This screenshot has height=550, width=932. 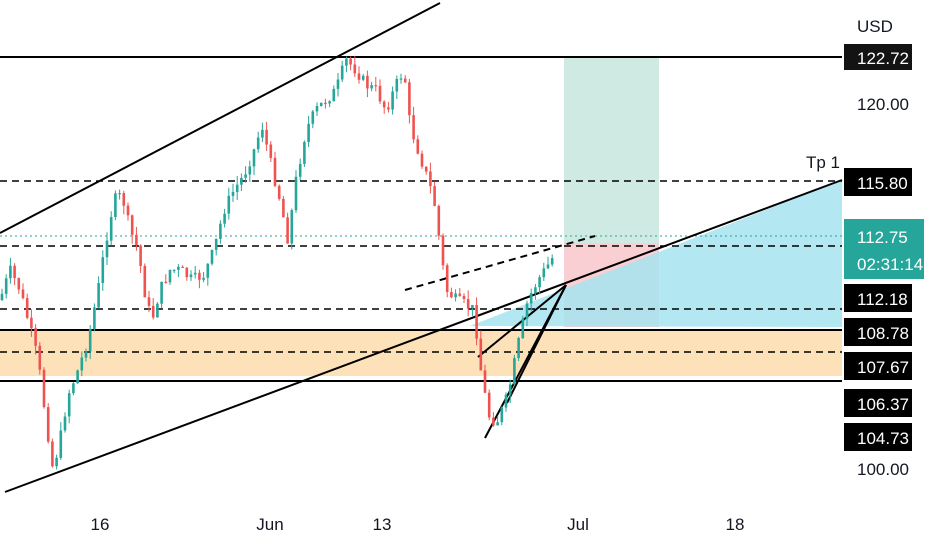 What do you see at coordinates (878, 403) in the screenshot?
I see `price-label-106: 106.37` at bounding box center [878, 403].